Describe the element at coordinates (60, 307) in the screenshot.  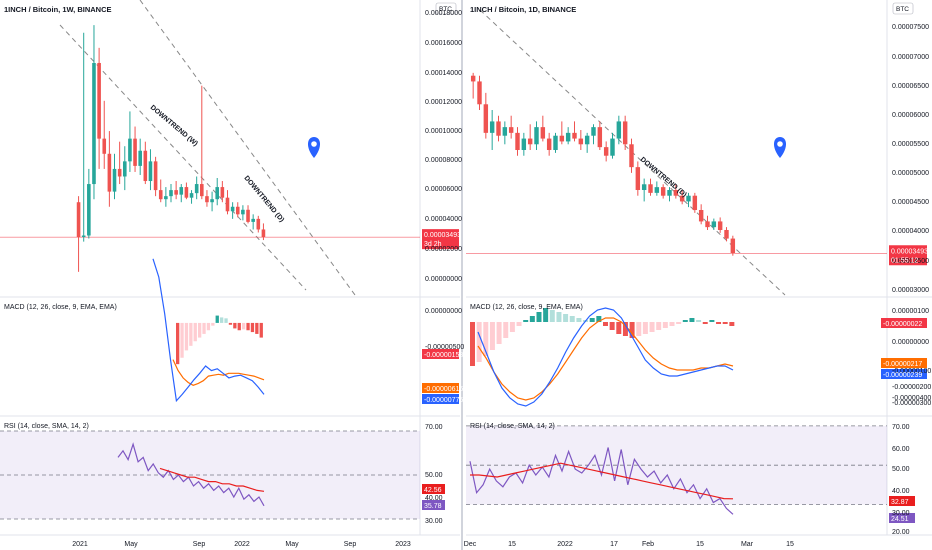
I see `macd-title: MACD (12, 26, close, 9, EMA, EMA)` at that location.